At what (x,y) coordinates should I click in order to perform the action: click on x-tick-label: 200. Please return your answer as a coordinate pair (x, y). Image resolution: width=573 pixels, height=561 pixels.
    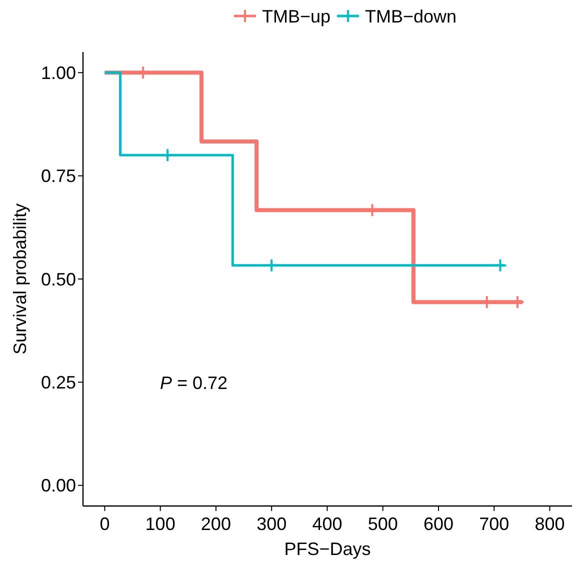
    Looking at the image, I should click on (215, 524).